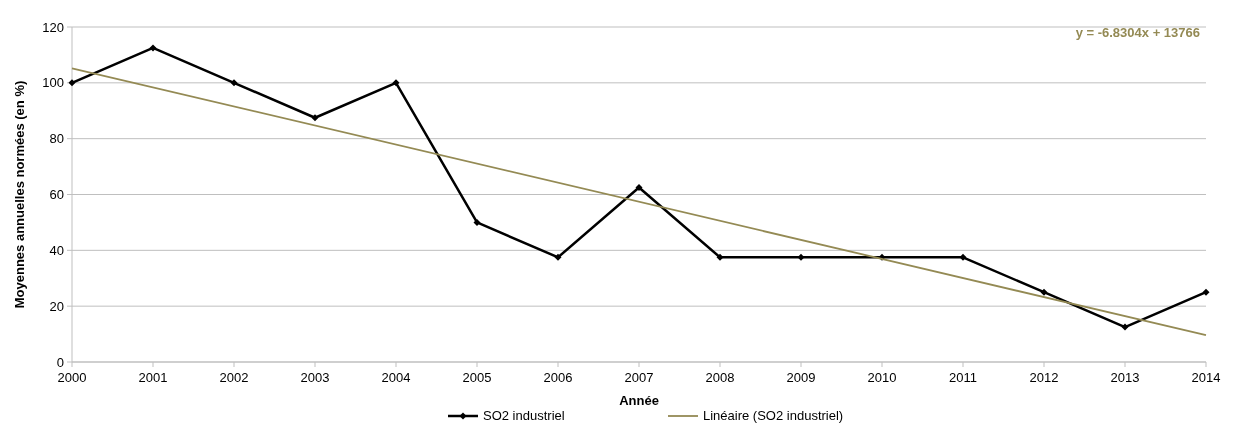  I want to click on x-tick-label: 2004, so click(396, 377).